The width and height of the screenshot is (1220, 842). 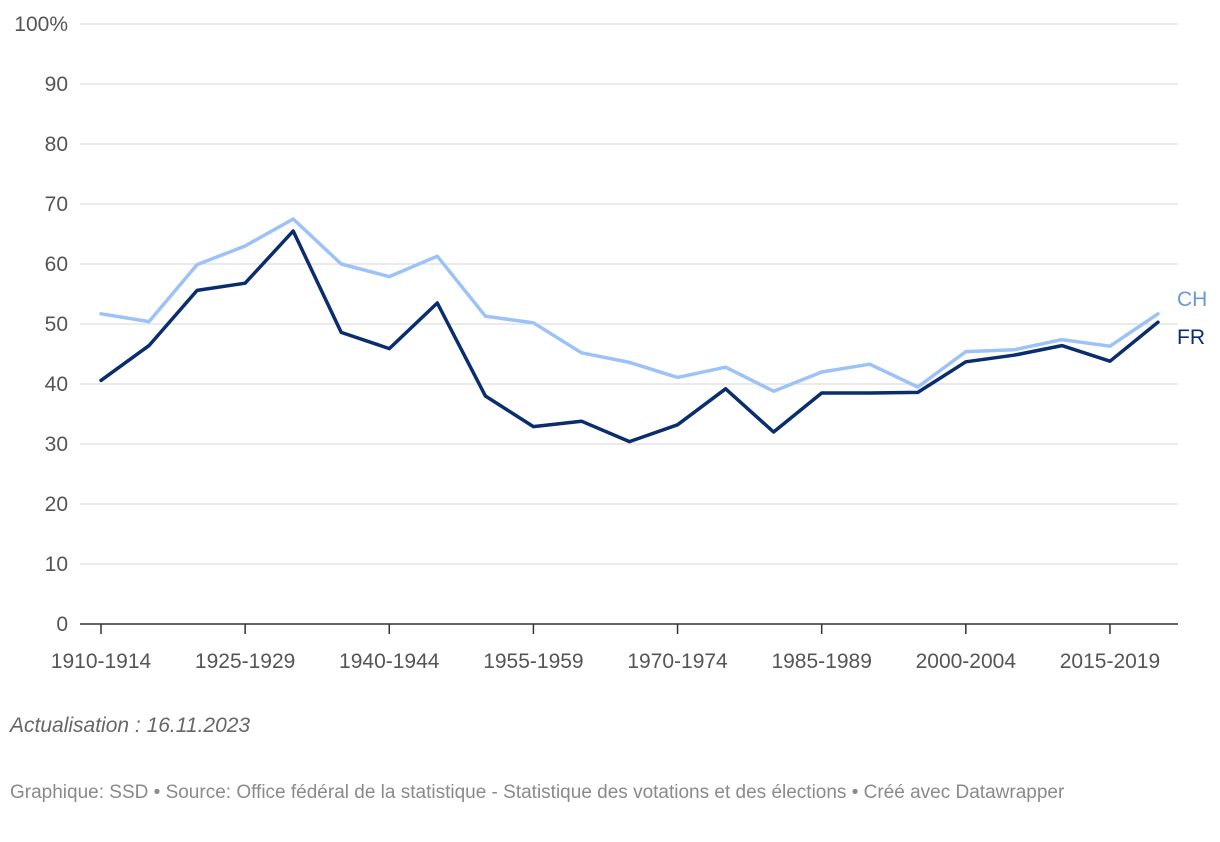 What do you see at coordinates (1192, 299) in the screenshot?
I see `series-label-ch: CH` at bounding box center [1192, 299].